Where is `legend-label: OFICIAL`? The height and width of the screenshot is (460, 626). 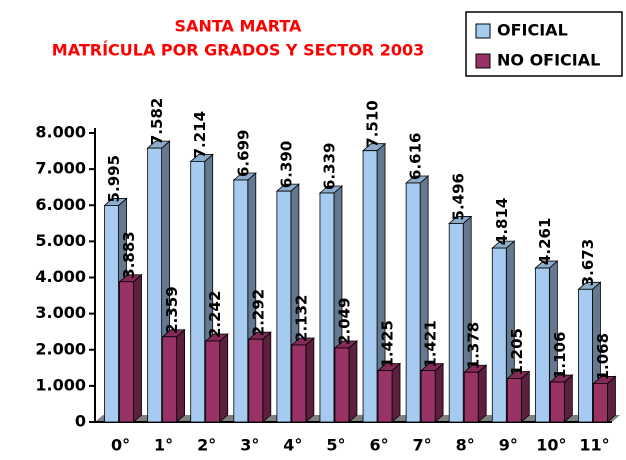 legend-label: OFICIAL is located at coordinates (532, 30).